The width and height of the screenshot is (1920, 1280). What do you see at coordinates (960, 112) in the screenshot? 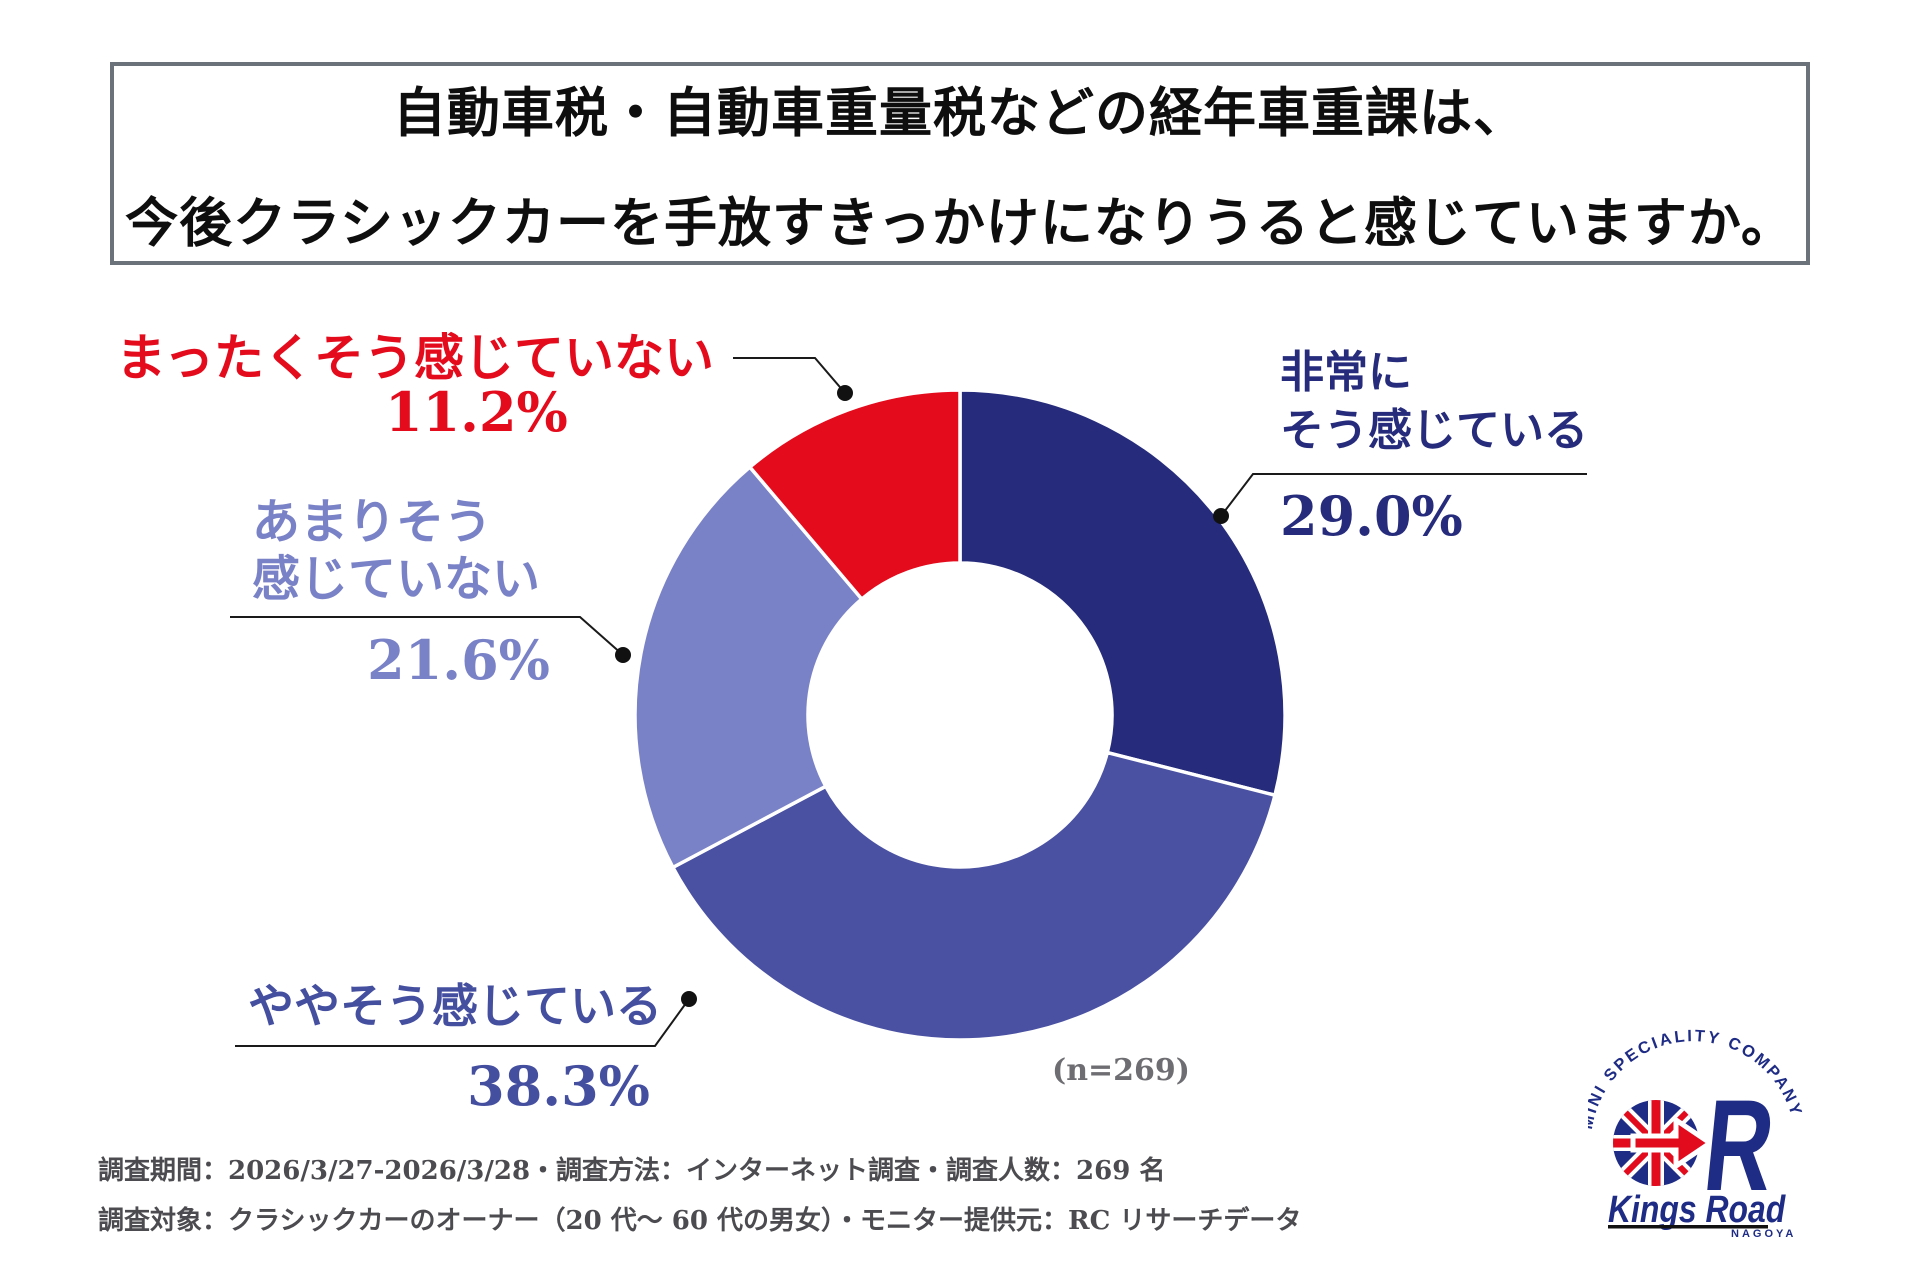
I see `page-title-line1: 自動車税・自動車重量税などの経年車重課は、` at bounding box center [960, 112].